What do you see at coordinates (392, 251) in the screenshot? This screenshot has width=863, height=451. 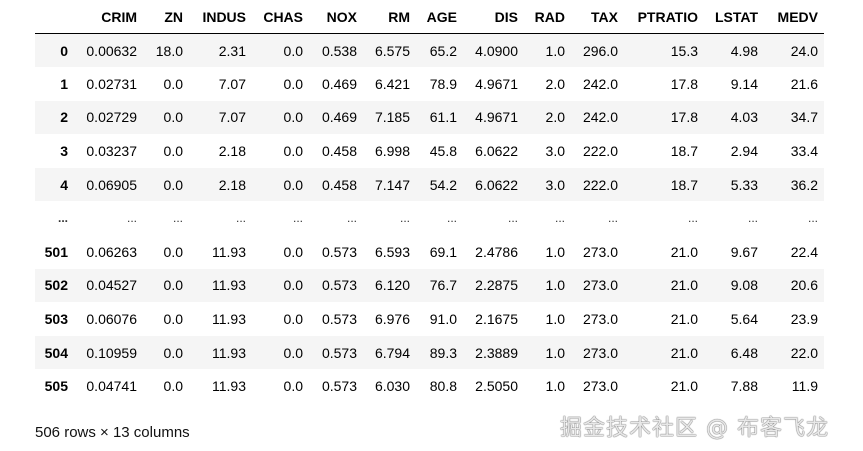 I see `cell-rm: 6.593` at bounding box center [392, 251].